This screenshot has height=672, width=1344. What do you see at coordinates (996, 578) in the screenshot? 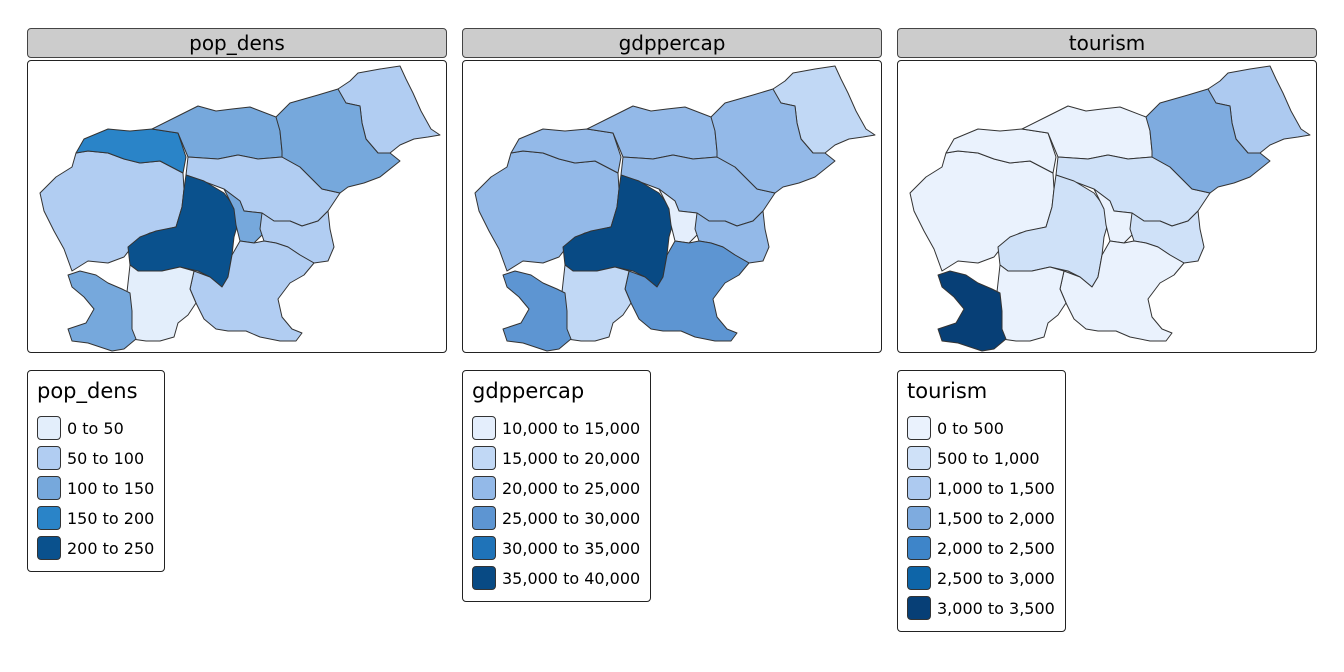
I see `legend-label: 2,500 to 3,000` at bounding box center [996, 578].